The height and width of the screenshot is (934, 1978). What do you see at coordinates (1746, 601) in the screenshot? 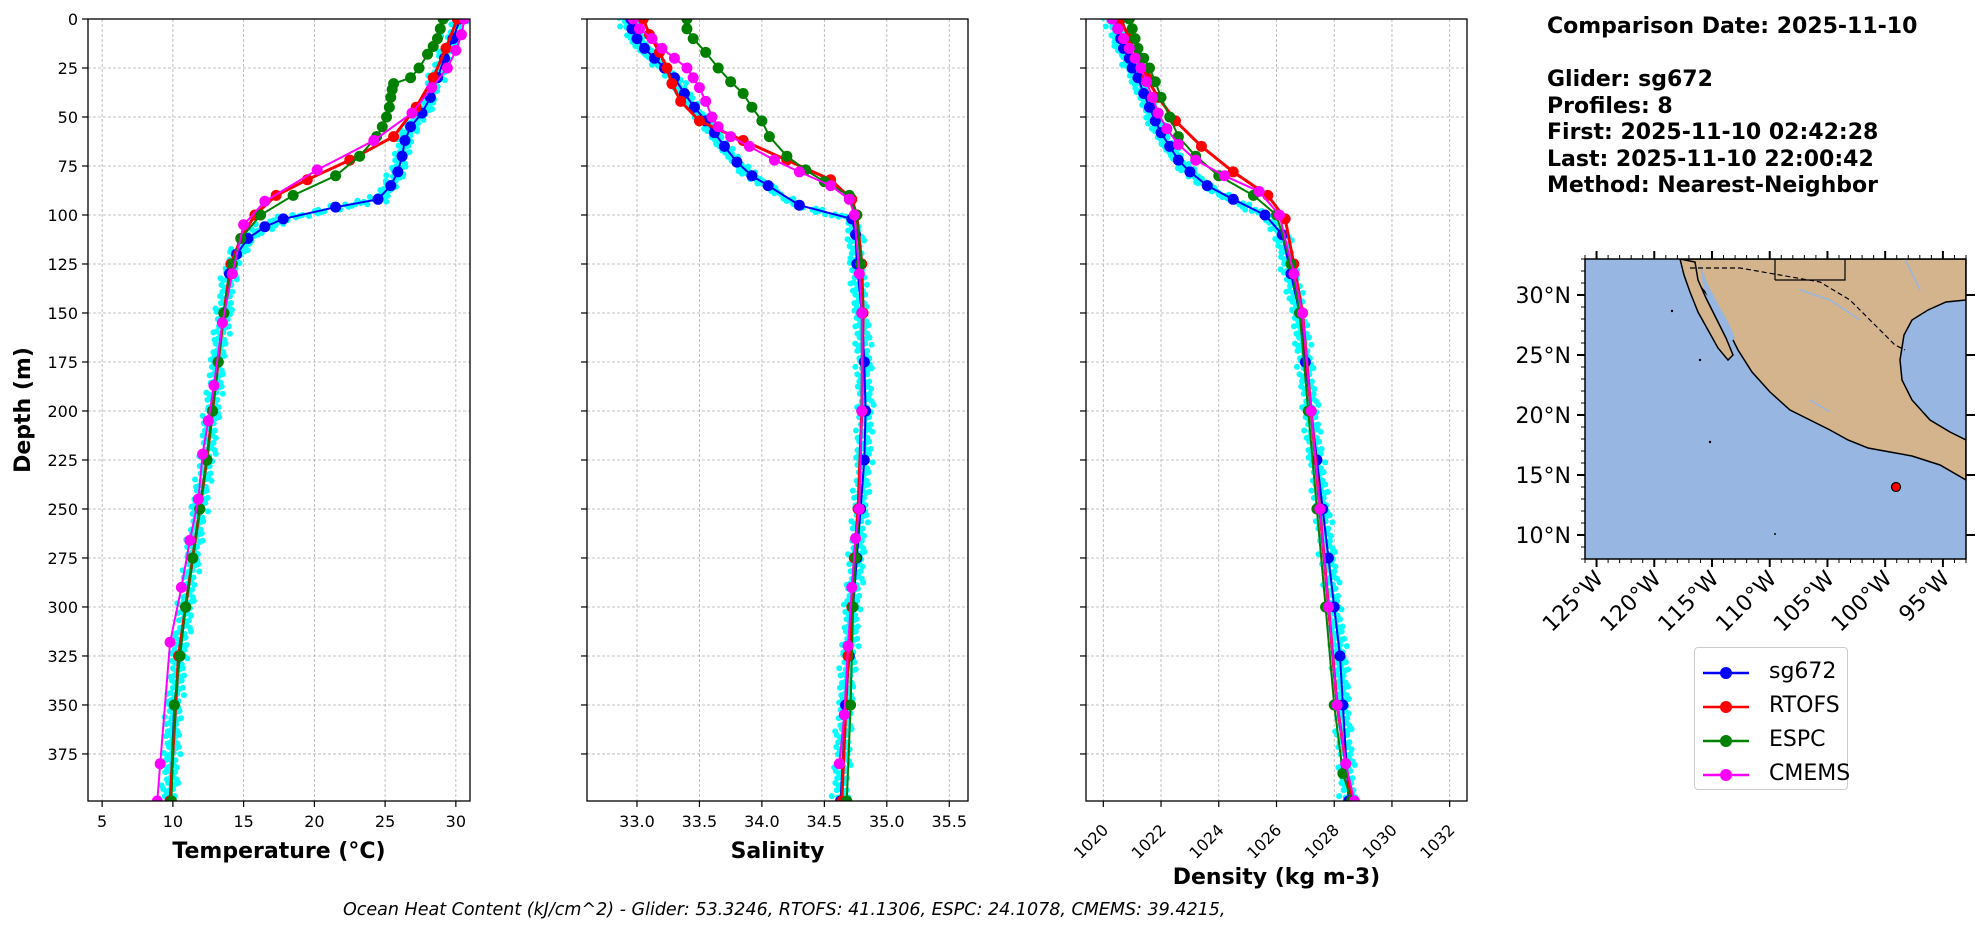
I see `map-lon-label: 110°W` at bounding box center [1746, 601].